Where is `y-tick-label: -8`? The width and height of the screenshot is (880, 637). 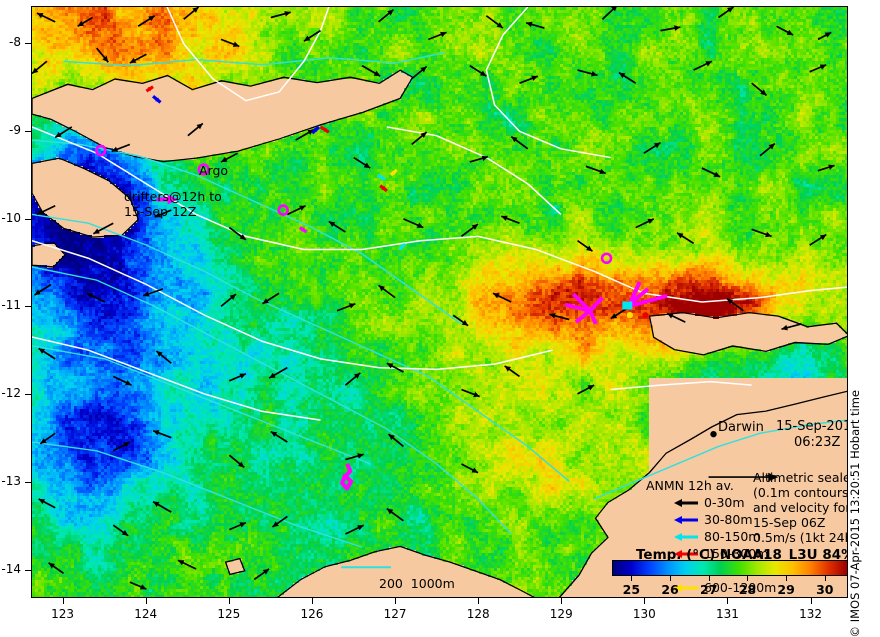
y-tick-label: -8 is located at coordinates (15, 41).